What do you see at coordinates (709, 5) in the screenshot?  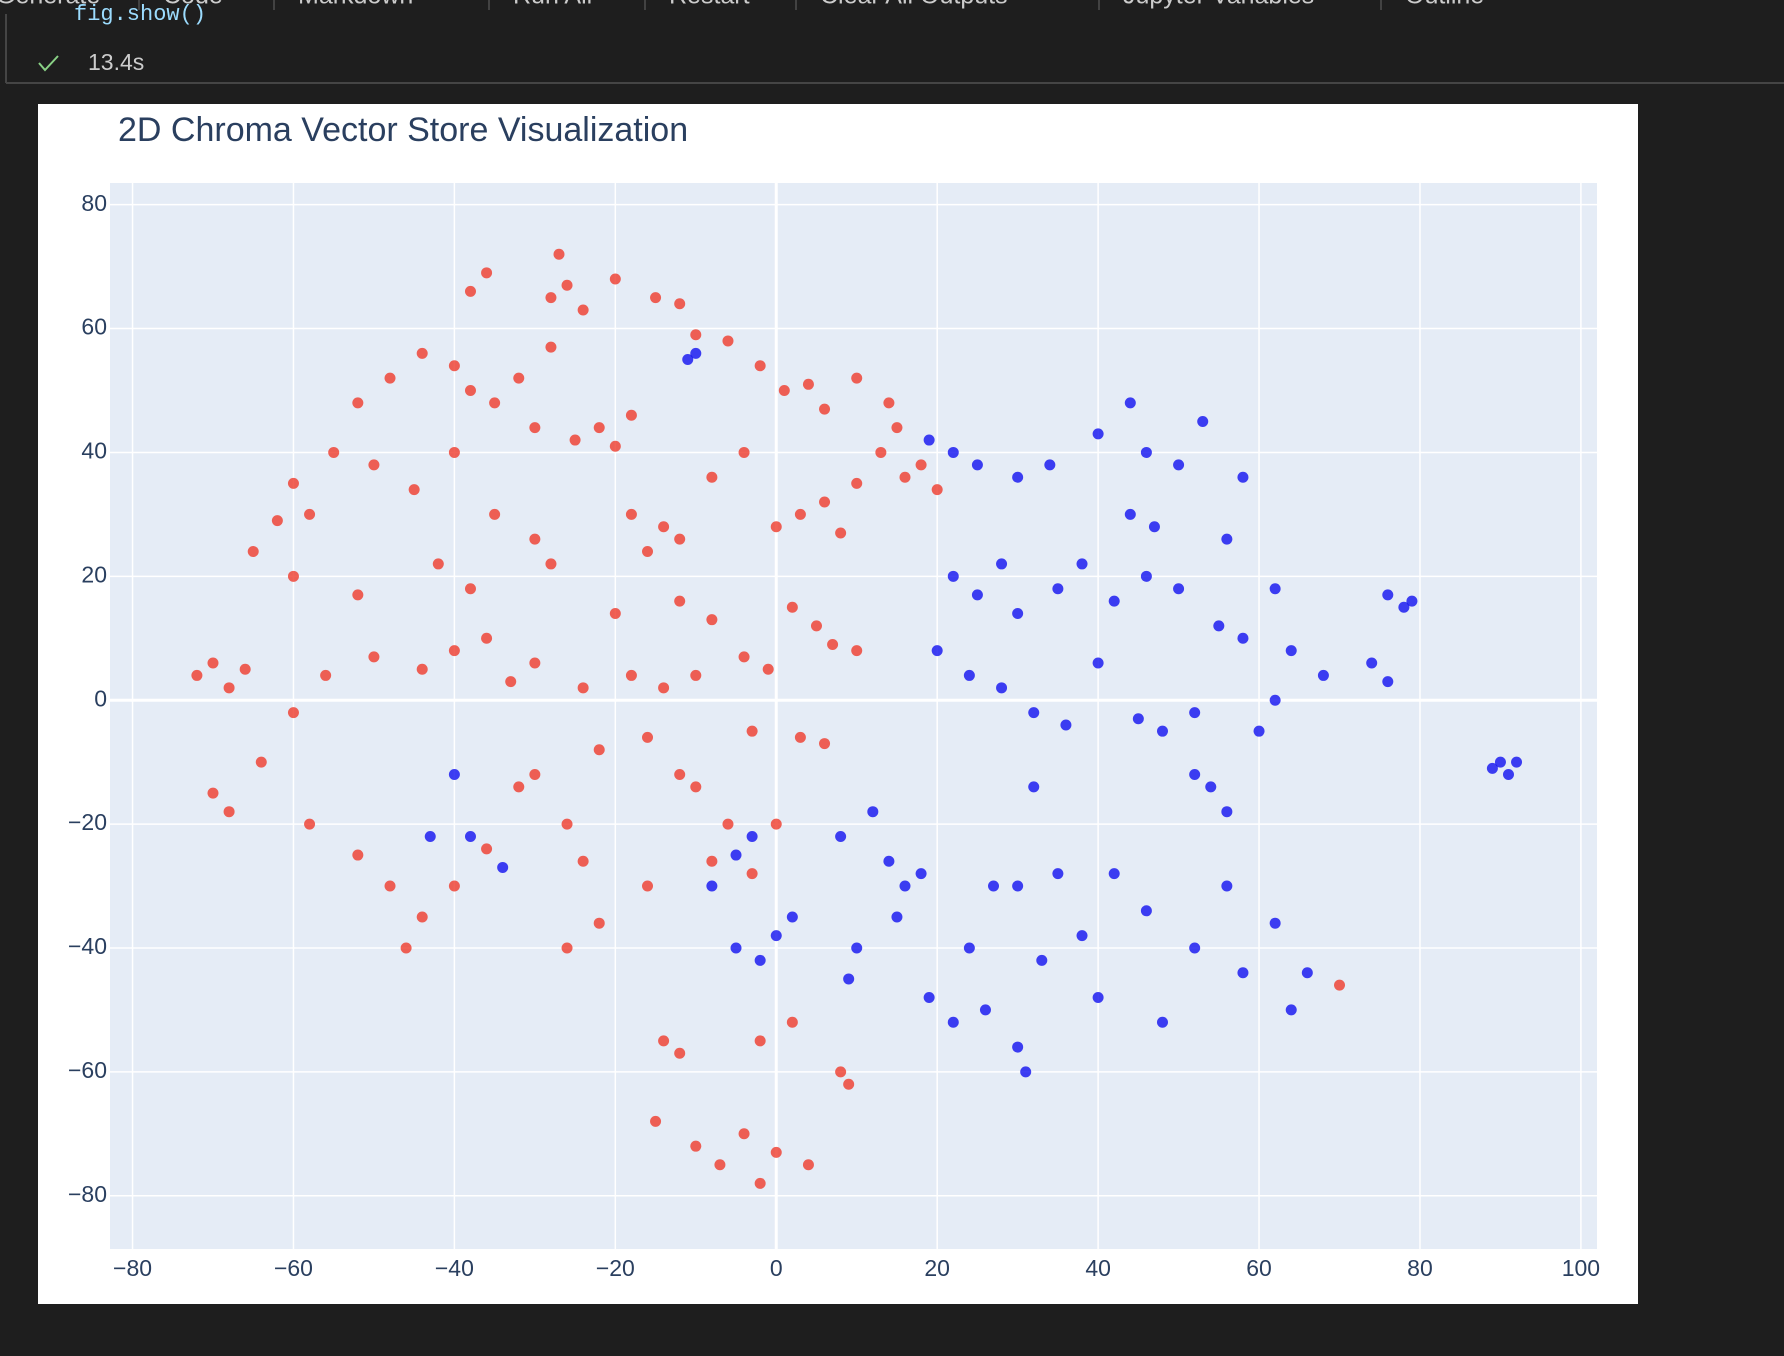 I see `toolbar-item: Restart` at bounding box center [709, 5].